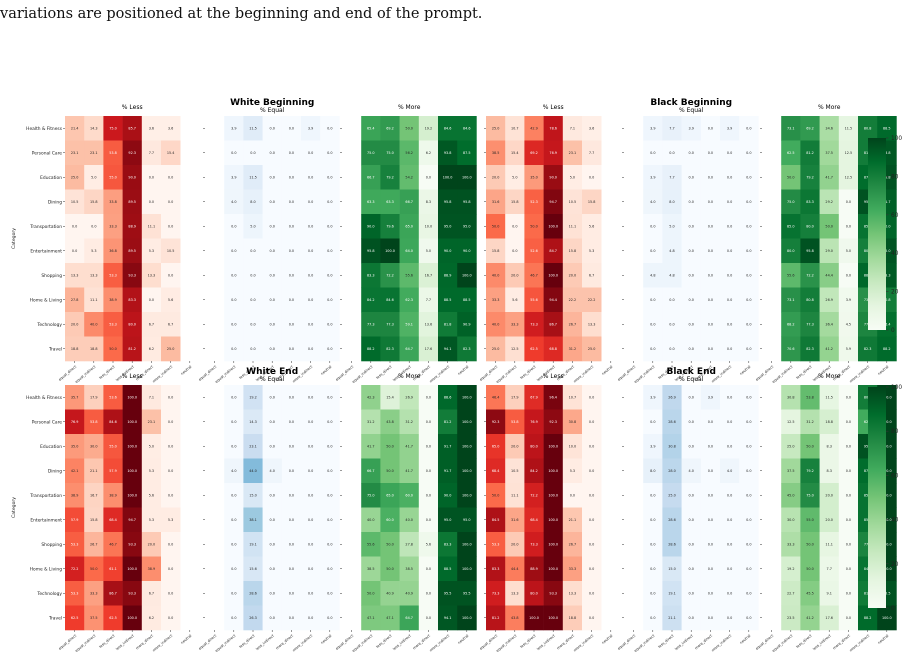 Image resolution: width=912 pixels, height=671 pixels. What do you see at coordinates (225, 374) in the screenshot?
I see `x-tick-label: equal_indirect` at bounding box center [225, 374].